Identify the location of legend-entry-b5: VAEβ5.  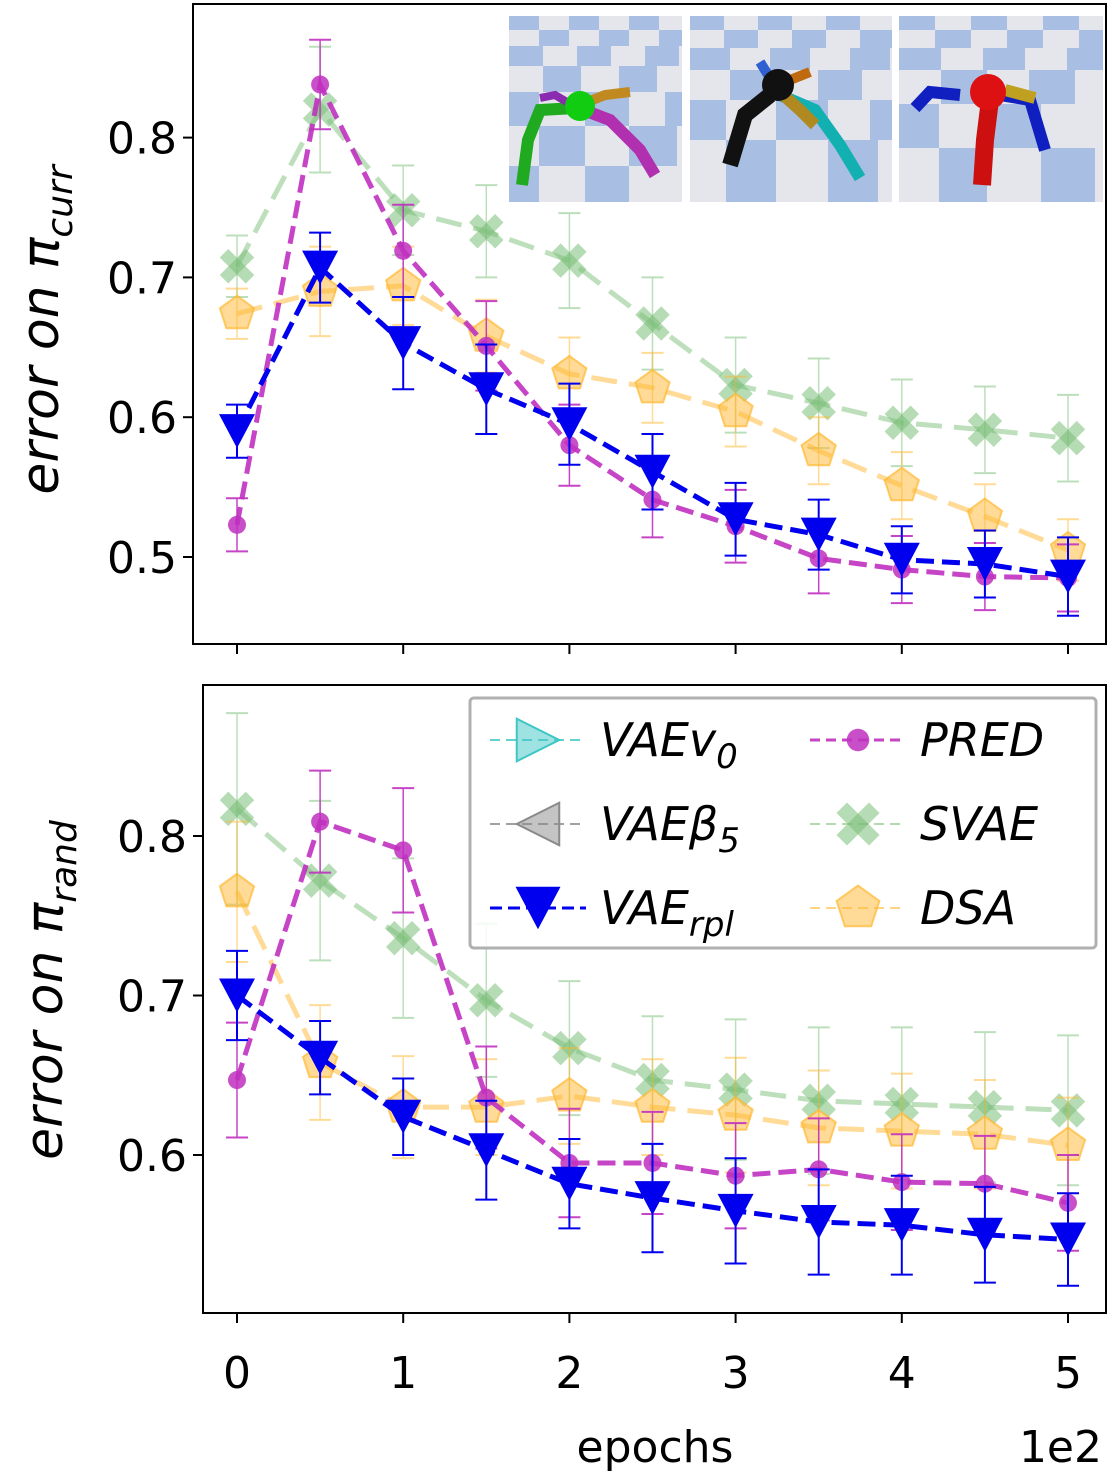
(615, 829).